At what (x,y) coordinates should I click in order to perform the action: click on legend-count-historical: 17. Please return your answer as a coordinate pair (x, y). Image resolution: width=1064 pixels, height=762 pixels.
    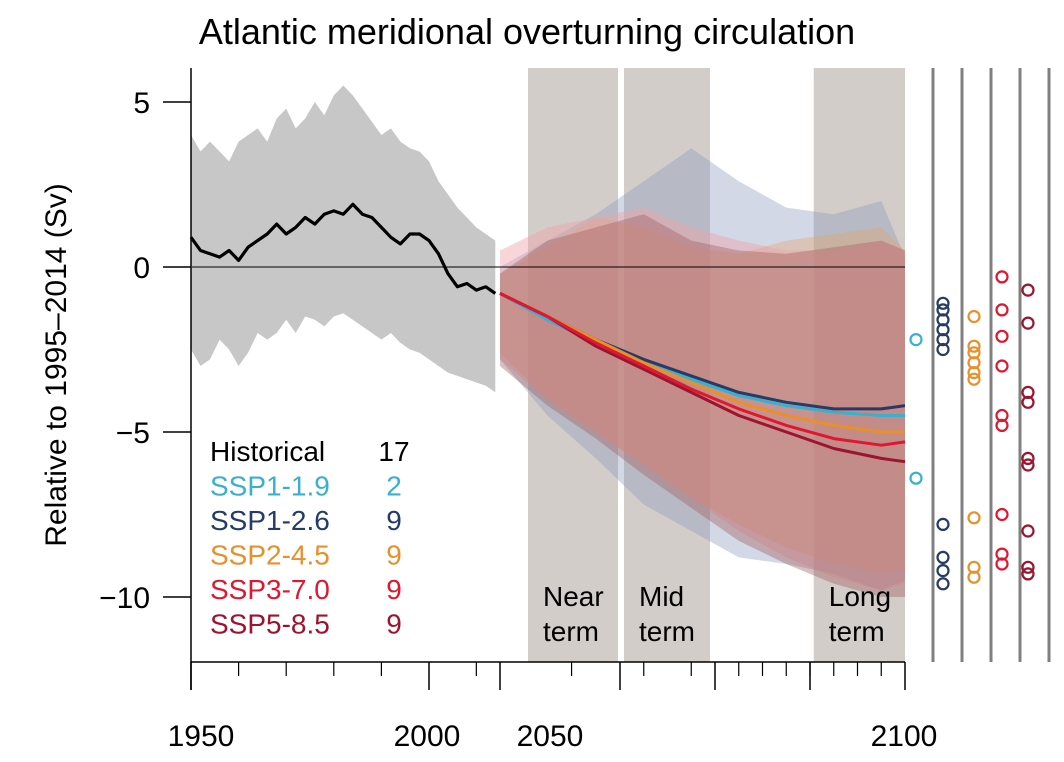
    Looking at the image, I should click on (393, 451).